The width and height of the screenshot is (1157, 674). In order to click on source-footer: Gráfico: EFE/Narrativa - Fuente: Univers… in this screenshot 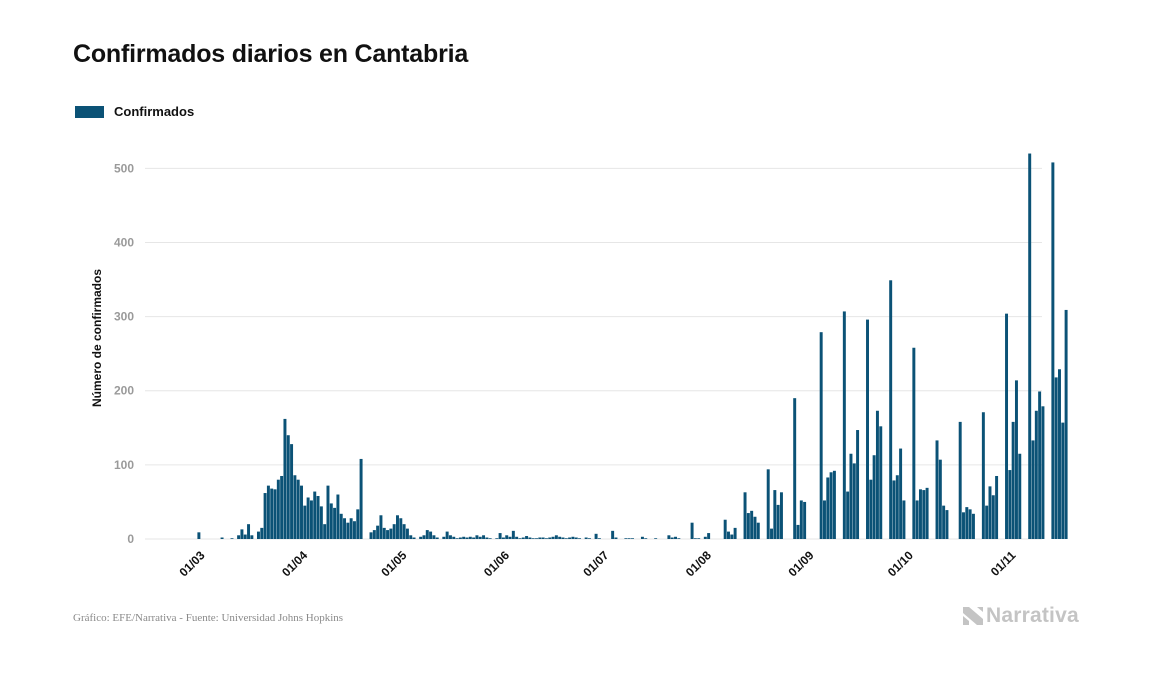, I will do `click(208, 618)`.